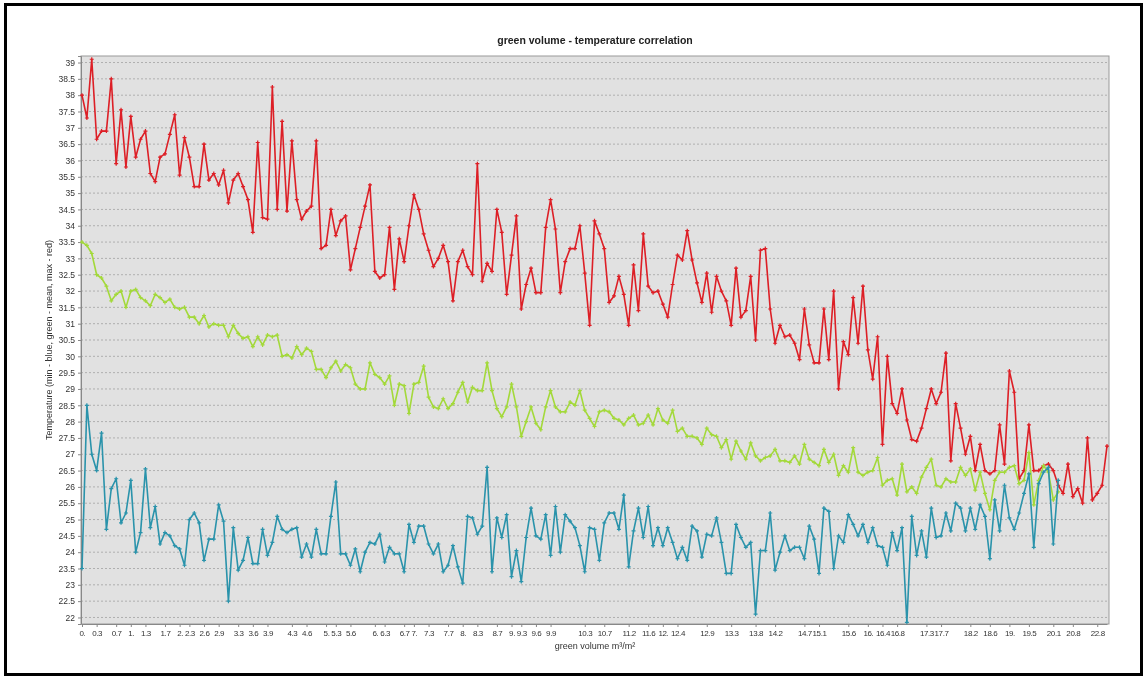 This screenshot has height=679, width=1145. What do you see at coordinates (649, 633) in the screenshot?
I see `x-tick-label: 11.6` at bounding box center [649, 633].